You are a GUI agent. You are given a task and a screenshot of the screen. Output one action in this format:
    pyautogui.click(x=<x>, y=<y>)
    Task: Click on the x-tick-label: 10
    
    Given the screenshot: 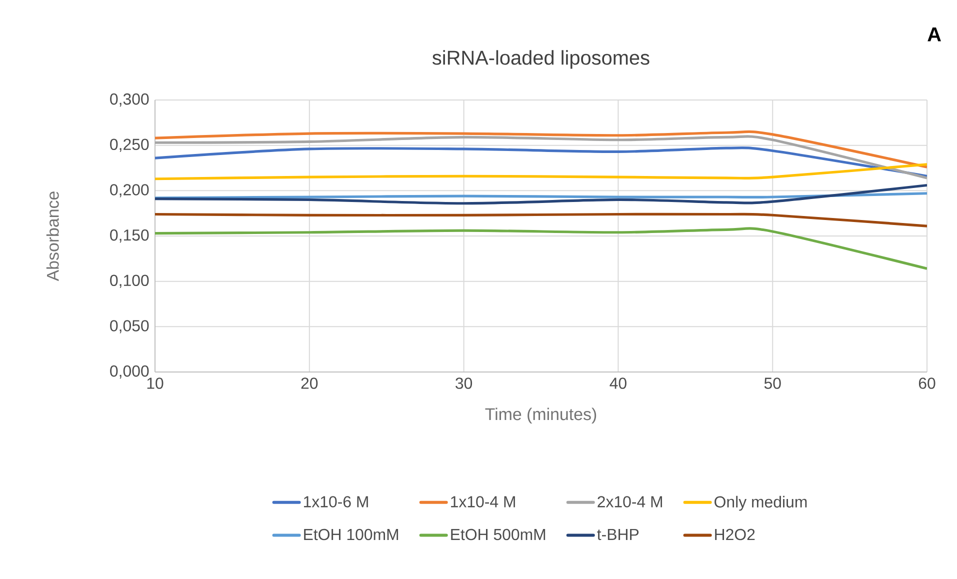 What is the action you would take?
    pyautogui.click(x=155, y=383)
    